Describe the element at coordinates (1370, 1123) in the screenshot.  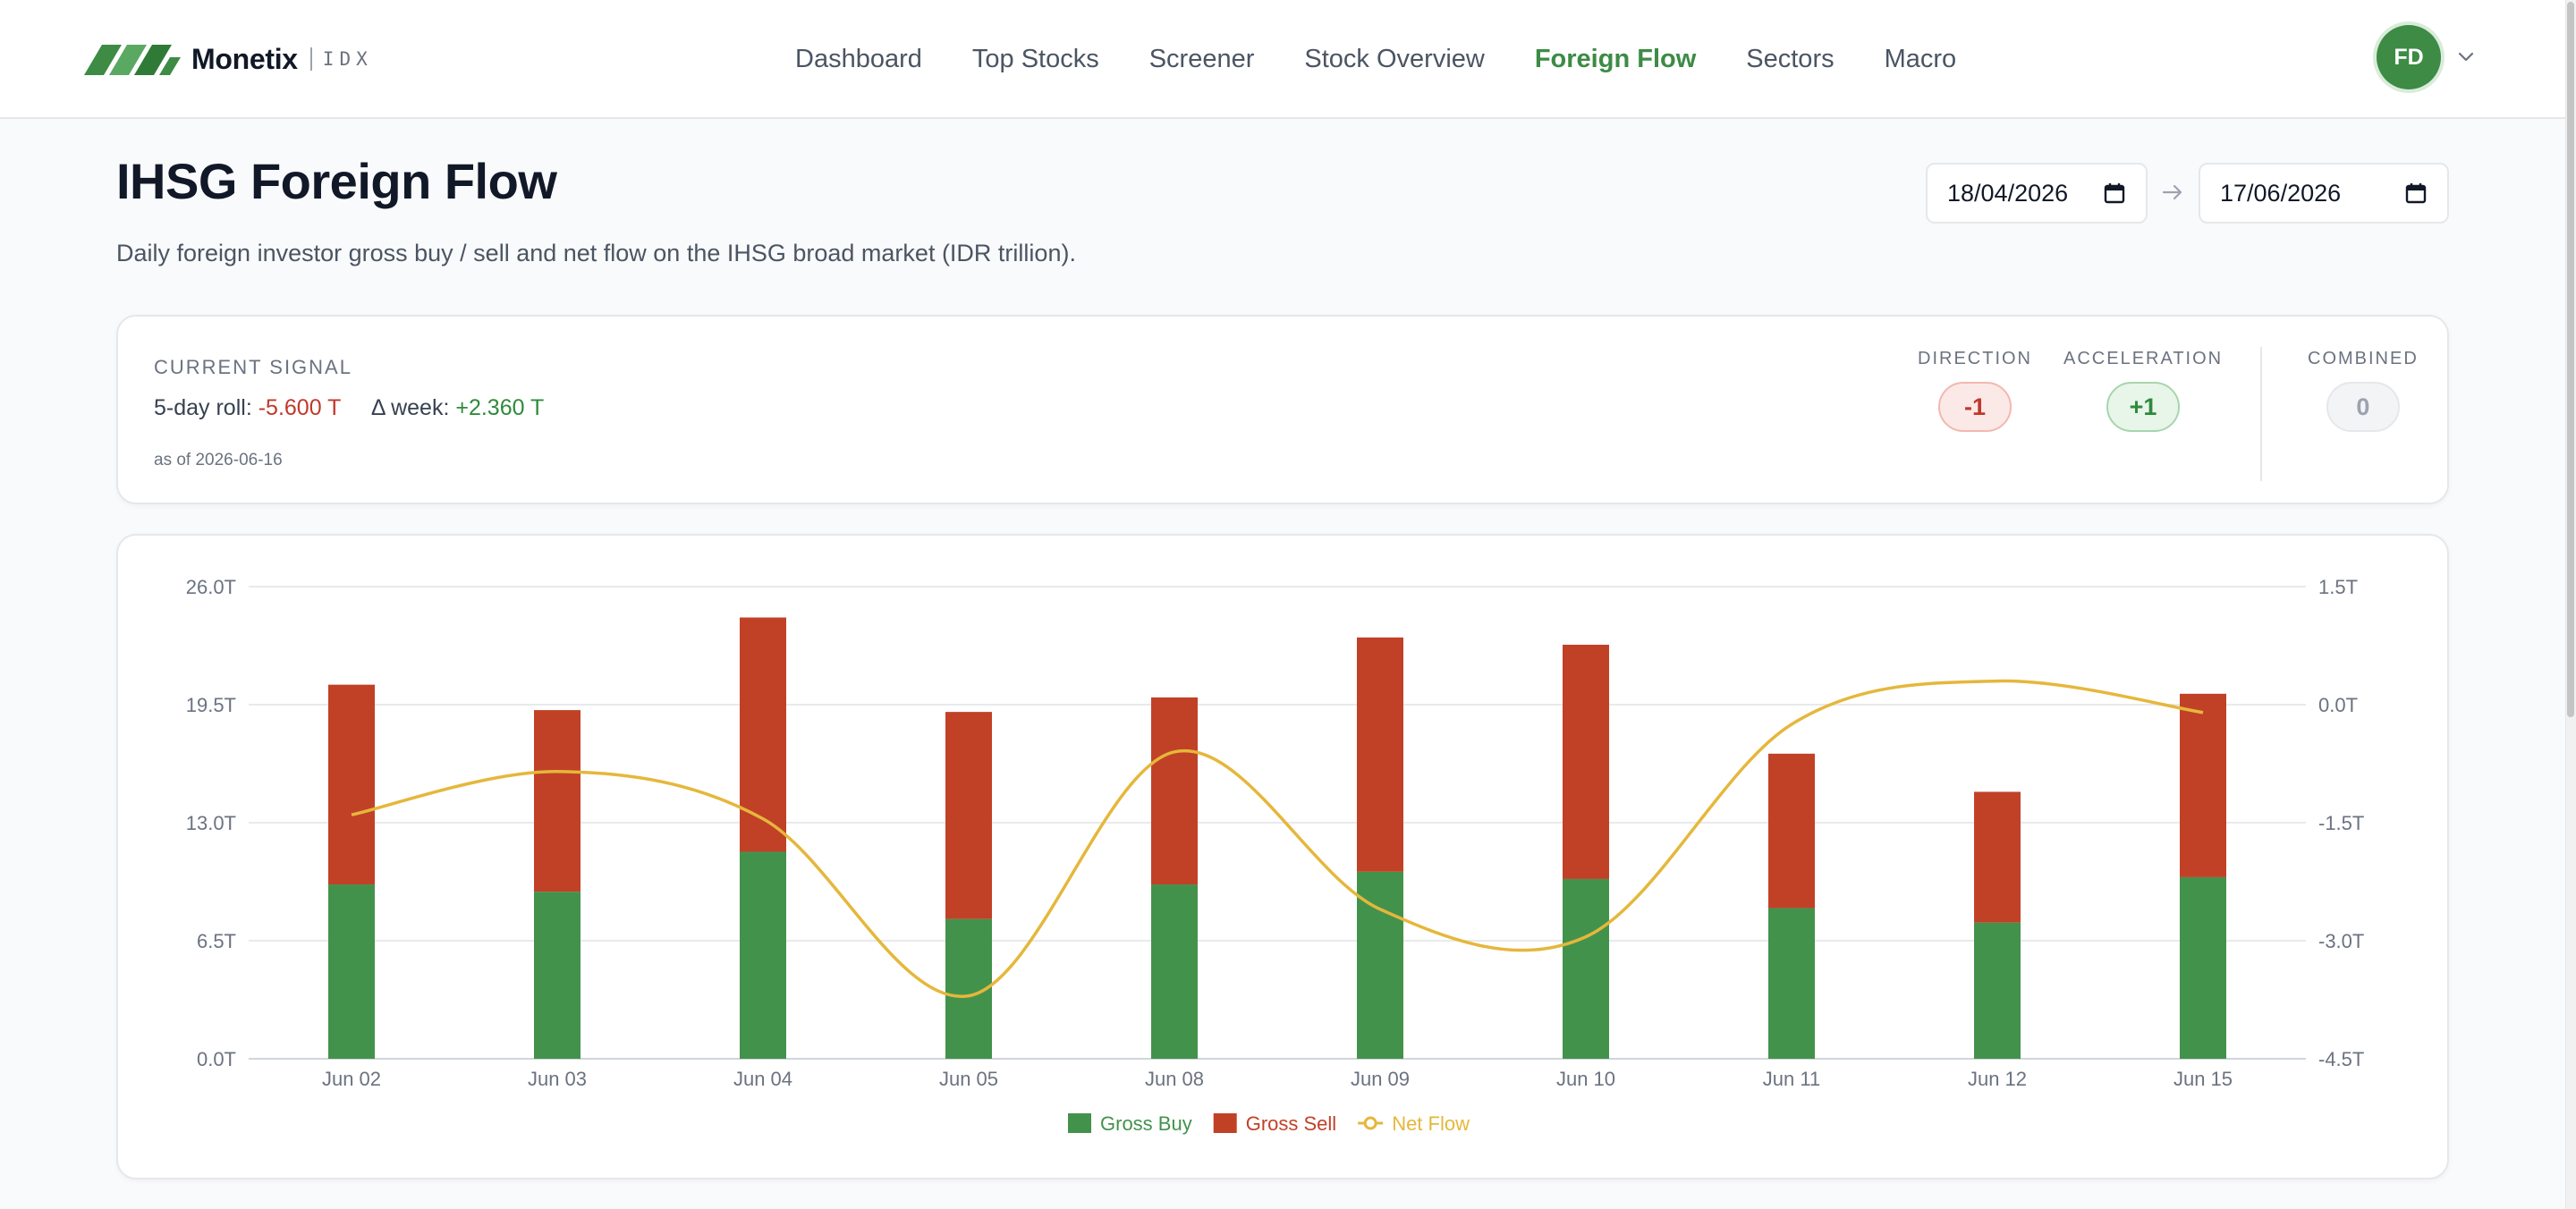
I see `legend-net-flow-marker` at that location.